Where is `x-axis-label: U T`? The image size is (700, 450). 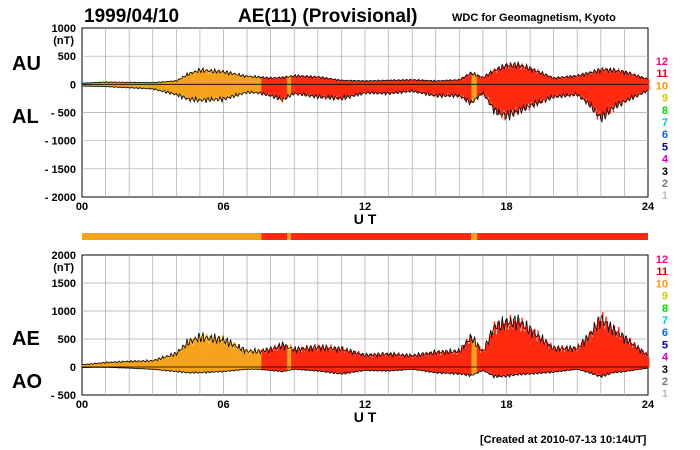 x-axis-label: U T is located at coordinates (365, 219).